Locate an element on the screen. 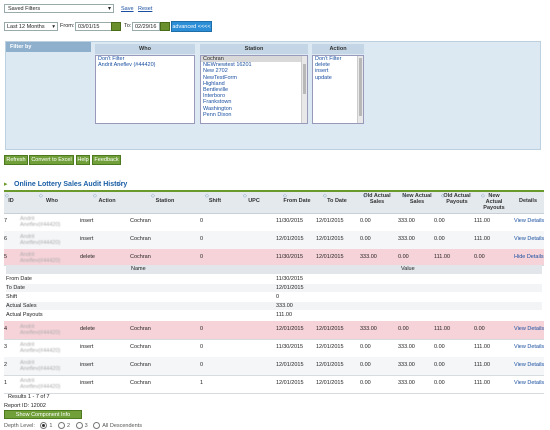 This screenshot has height=430, width=550. column-header: Who is located at coordinates (52, 201).